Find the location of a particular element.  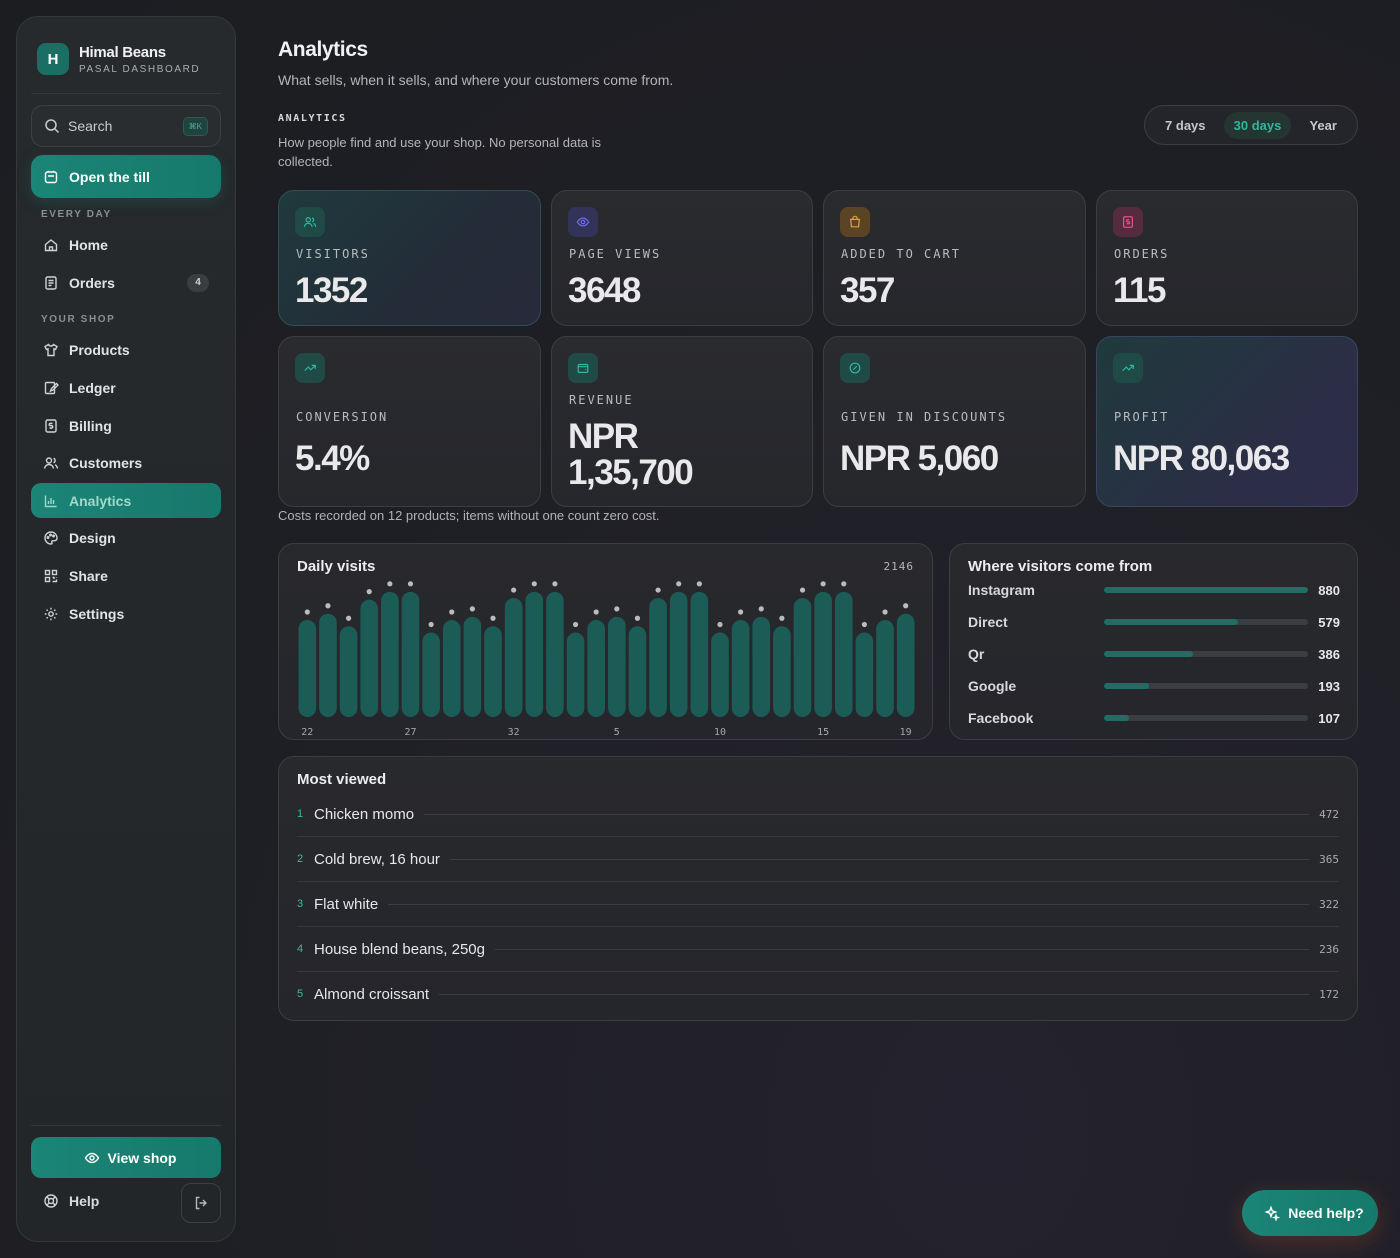

sidebar-item-design: Design is located at coordinates (126, 537).